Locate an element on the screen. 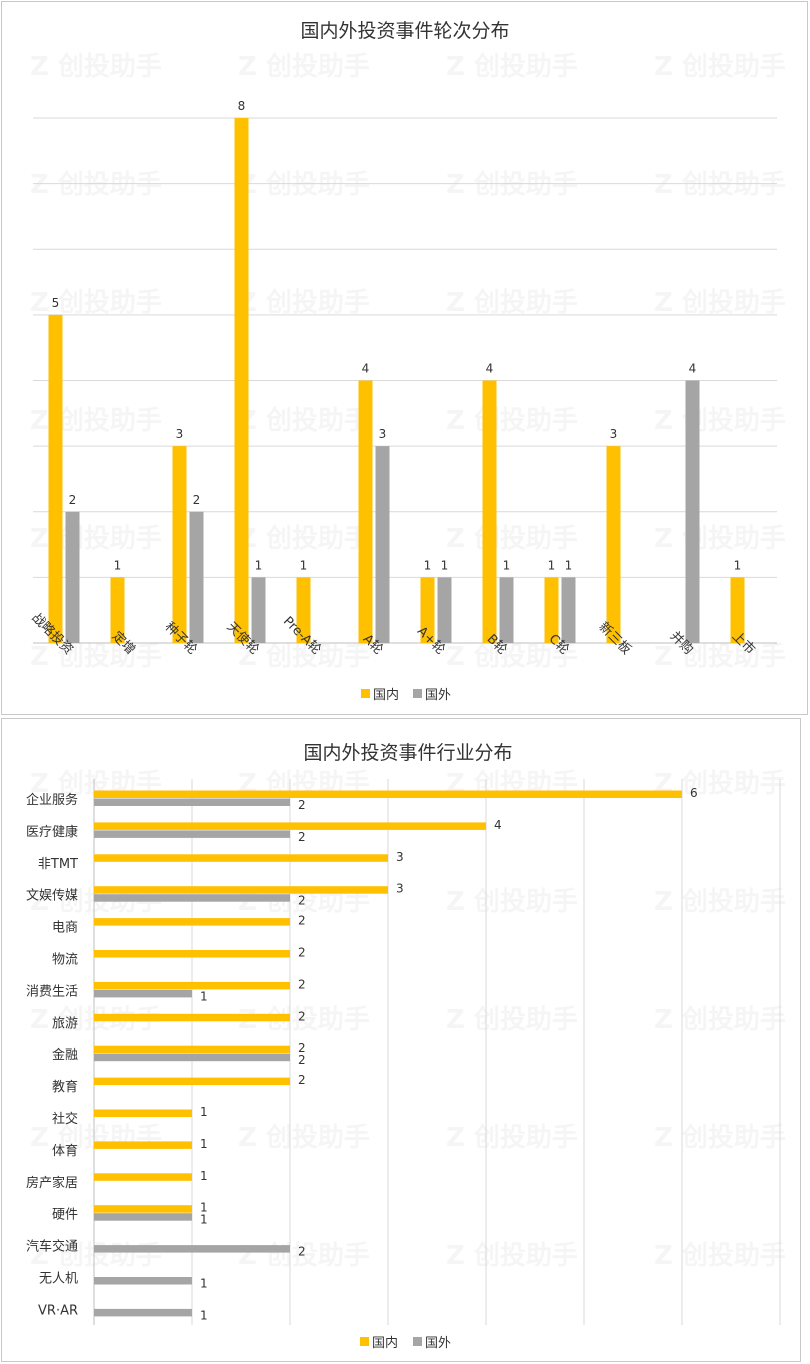 The width and height of the screenshot is (810, 1364). category-label: 房产家居 is located at coordinates (52, 1183).